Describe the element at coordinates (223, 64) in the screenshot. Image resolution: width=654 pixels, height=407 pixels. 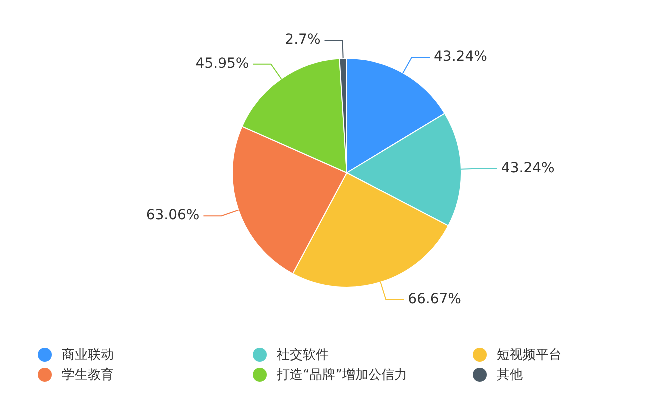
I see `data-label: 45.95%` at that location.